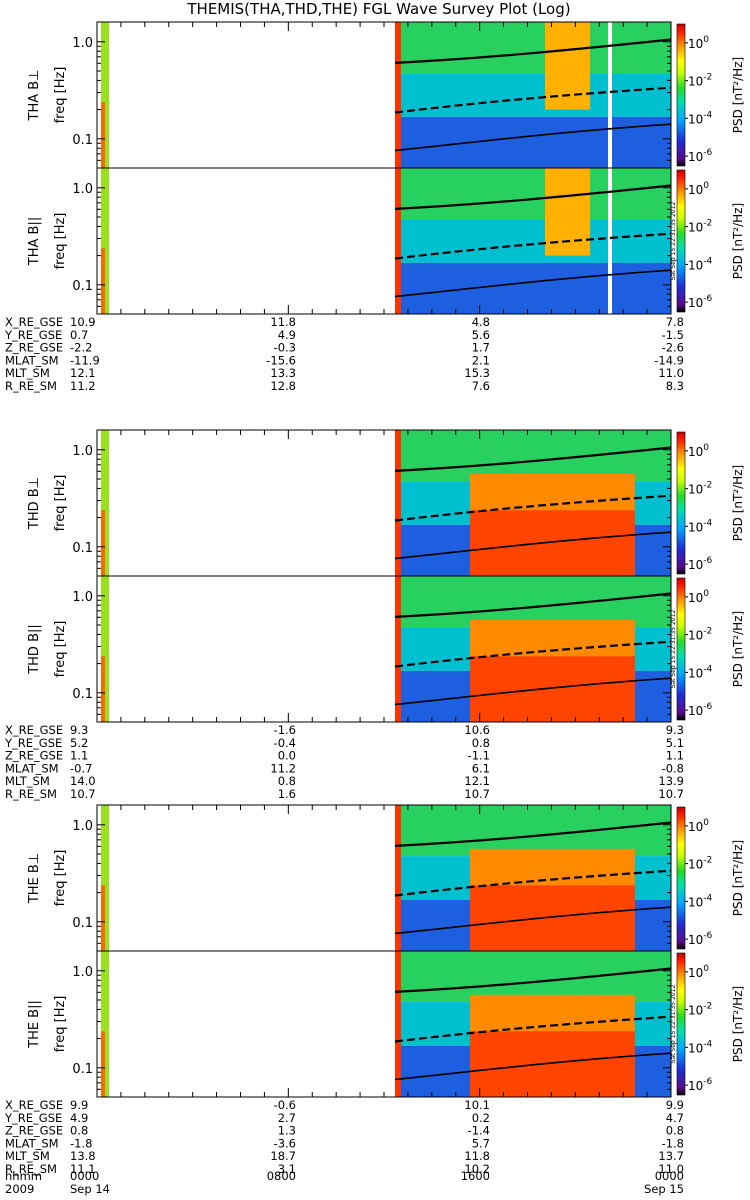 This screenshot has width=750, height=1200. What do you see at coordinates (285, 1143) in the screenshot?
I see `ephemeris-value: -3.6` at bounding box center [285, 1143].